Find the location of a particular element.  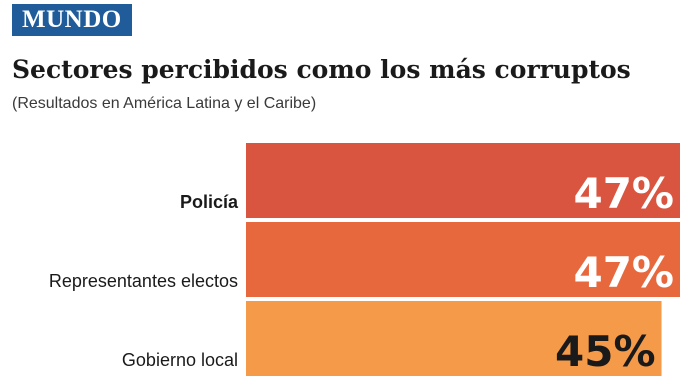

category-label-2: Gobierno local is located at coordinates (180, 360).